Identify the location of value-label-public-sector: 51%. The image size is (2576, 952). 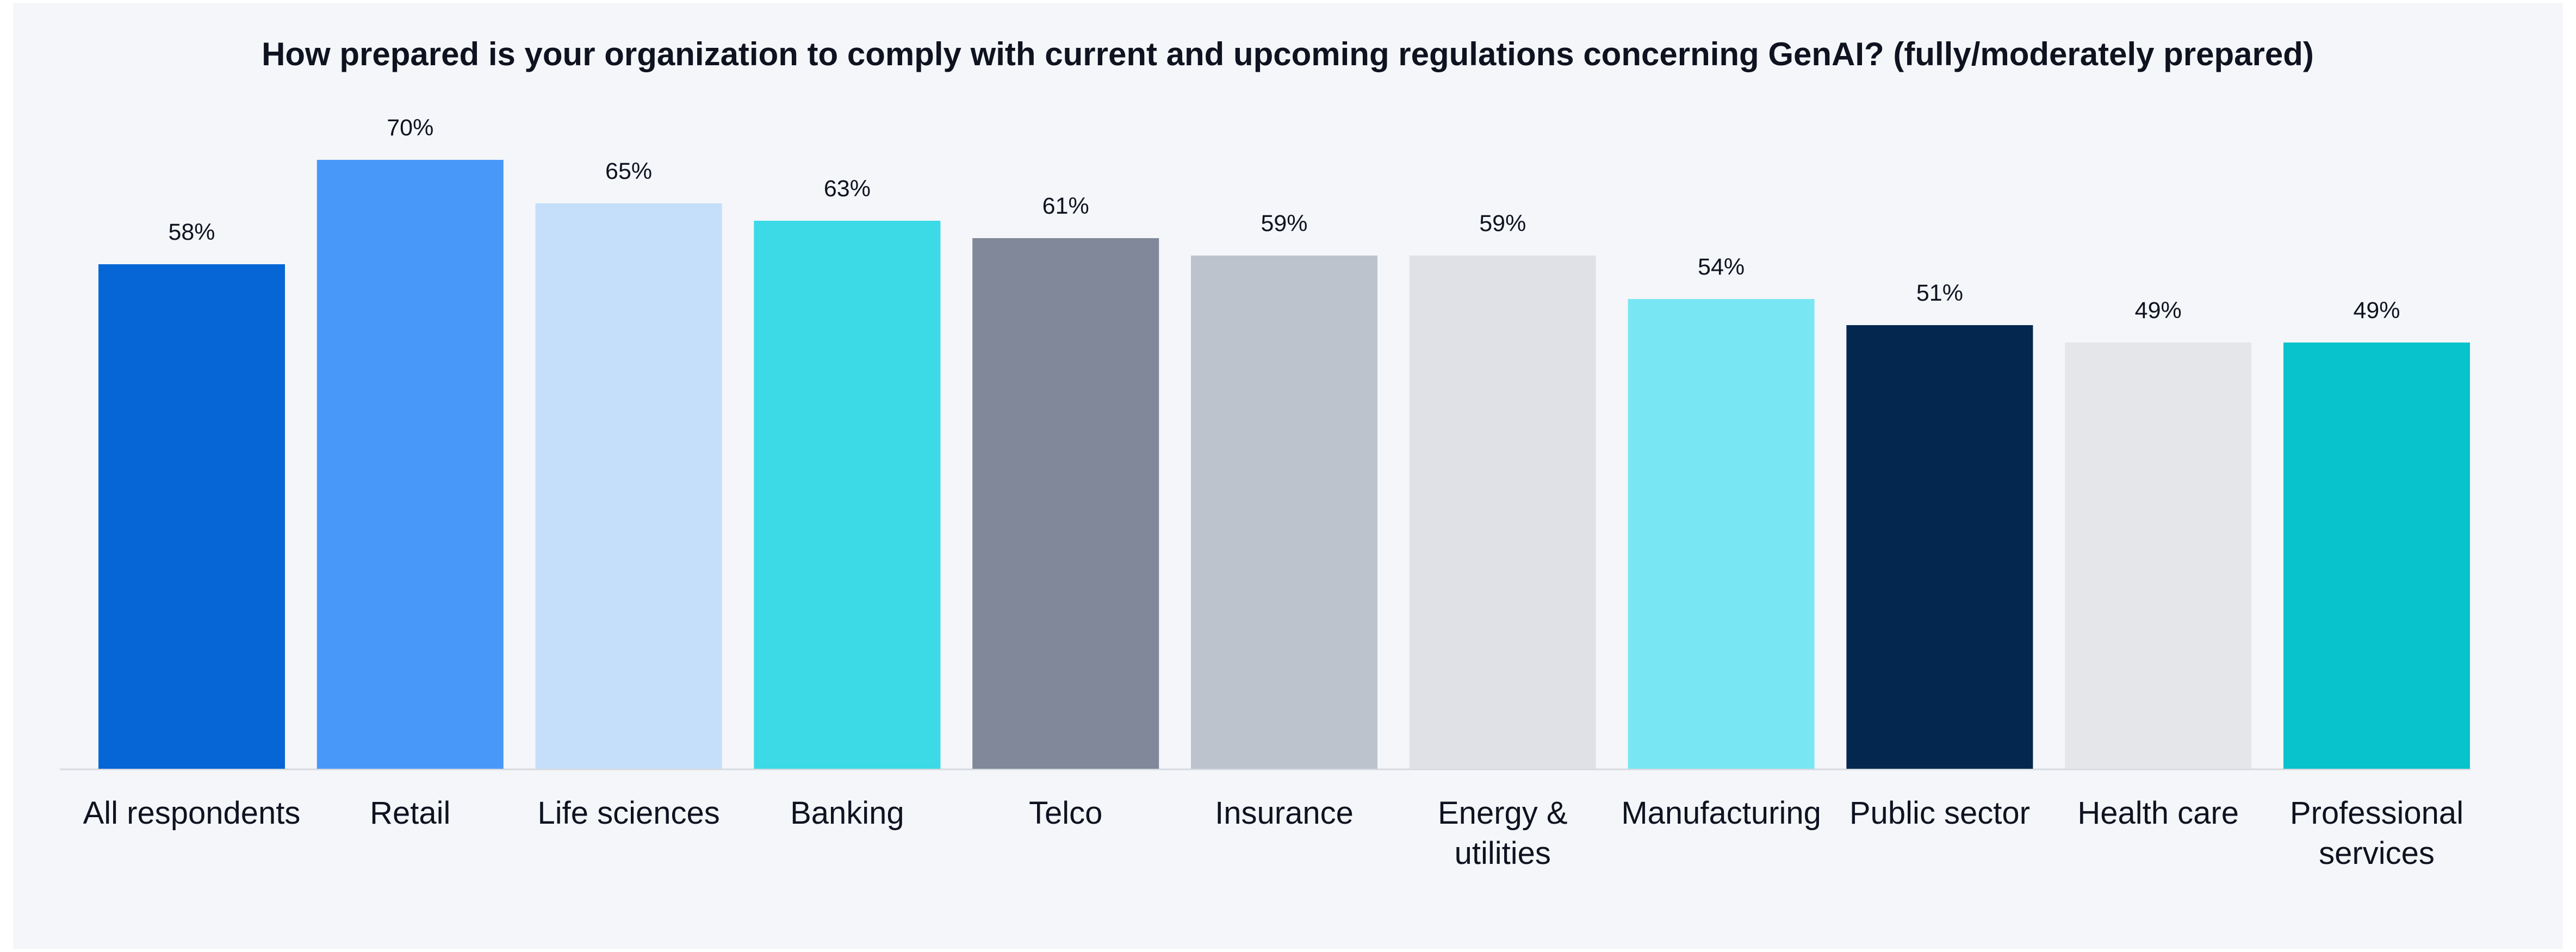
(1940, 293).